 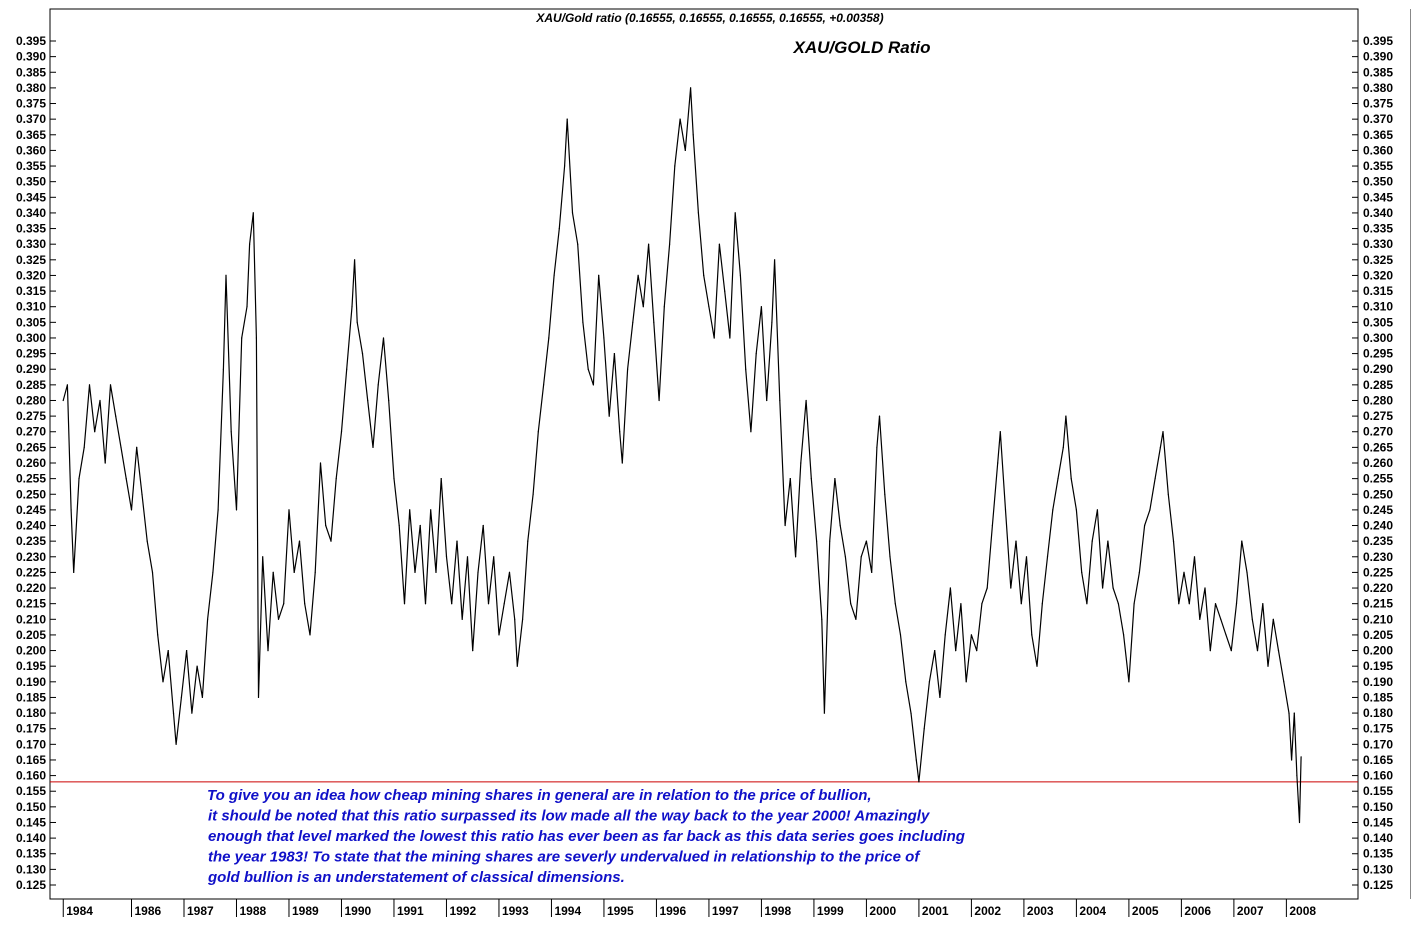 I want to click on y-tick-label-left: 0.205, so click(x=31, y=635).